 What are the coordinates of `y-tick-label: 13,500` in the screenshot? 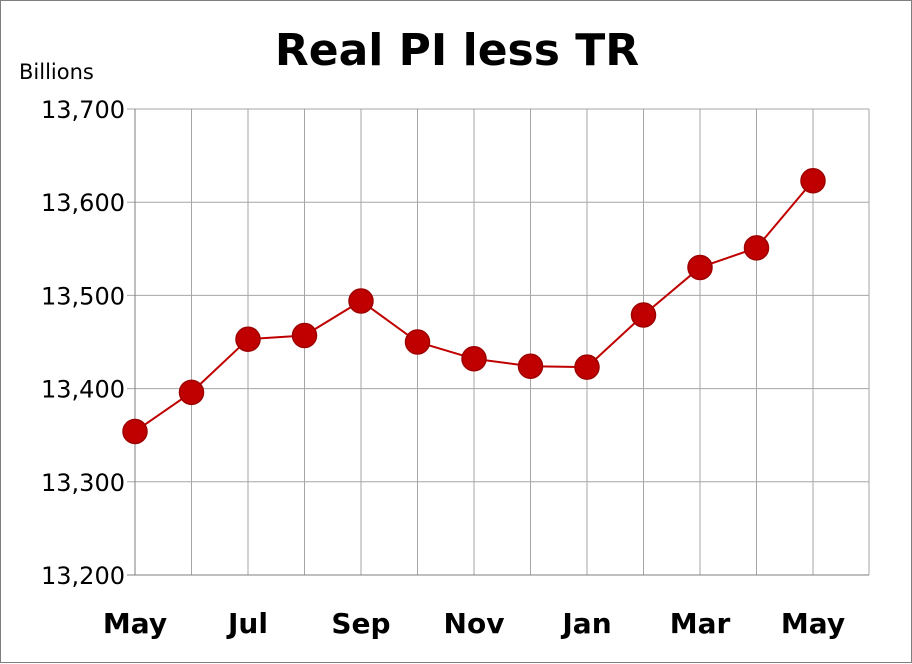 It's located at (83, 296).